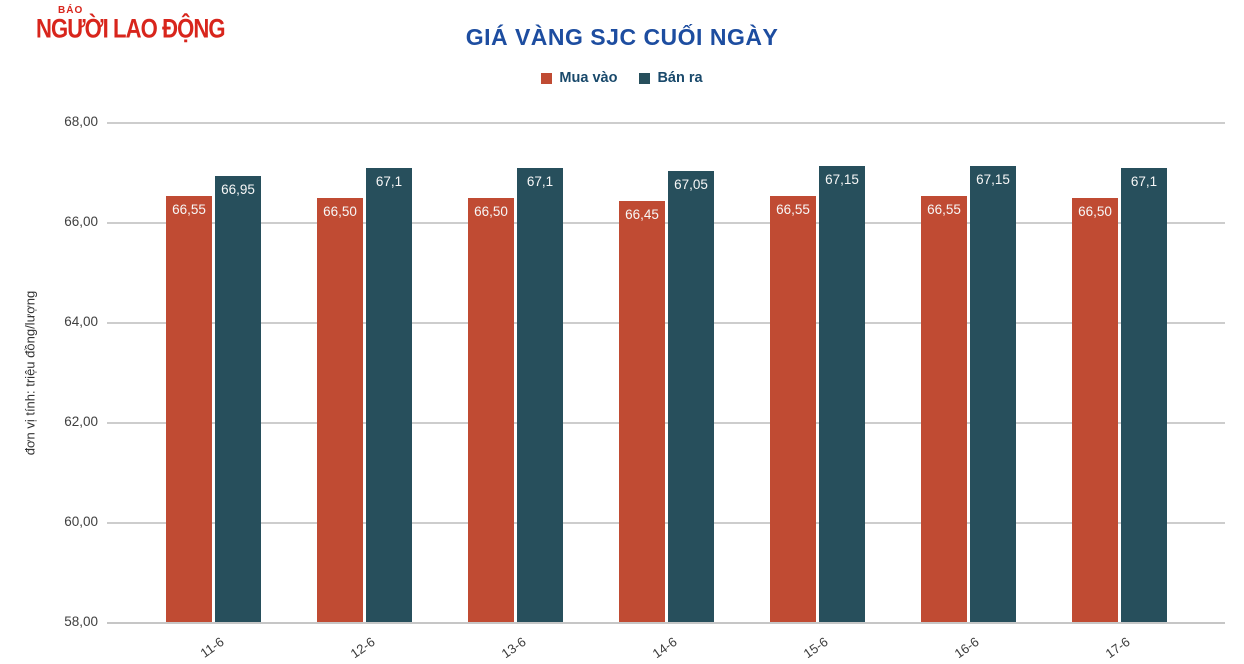  I want to click on bar-value-label-ban-ra-17-6: 67,1, so click(1144, 181).